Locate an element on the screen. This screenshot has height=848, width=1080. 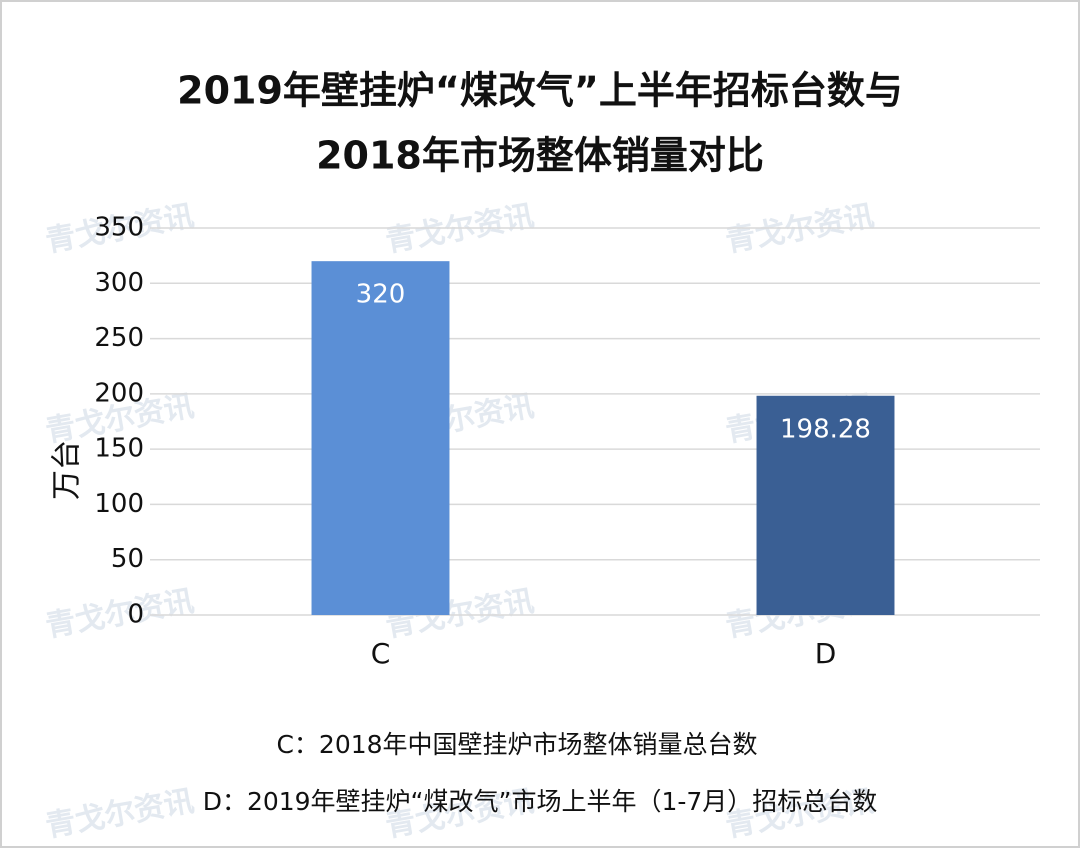
y-tick-label: 200 is located at coordinates (119, 393).